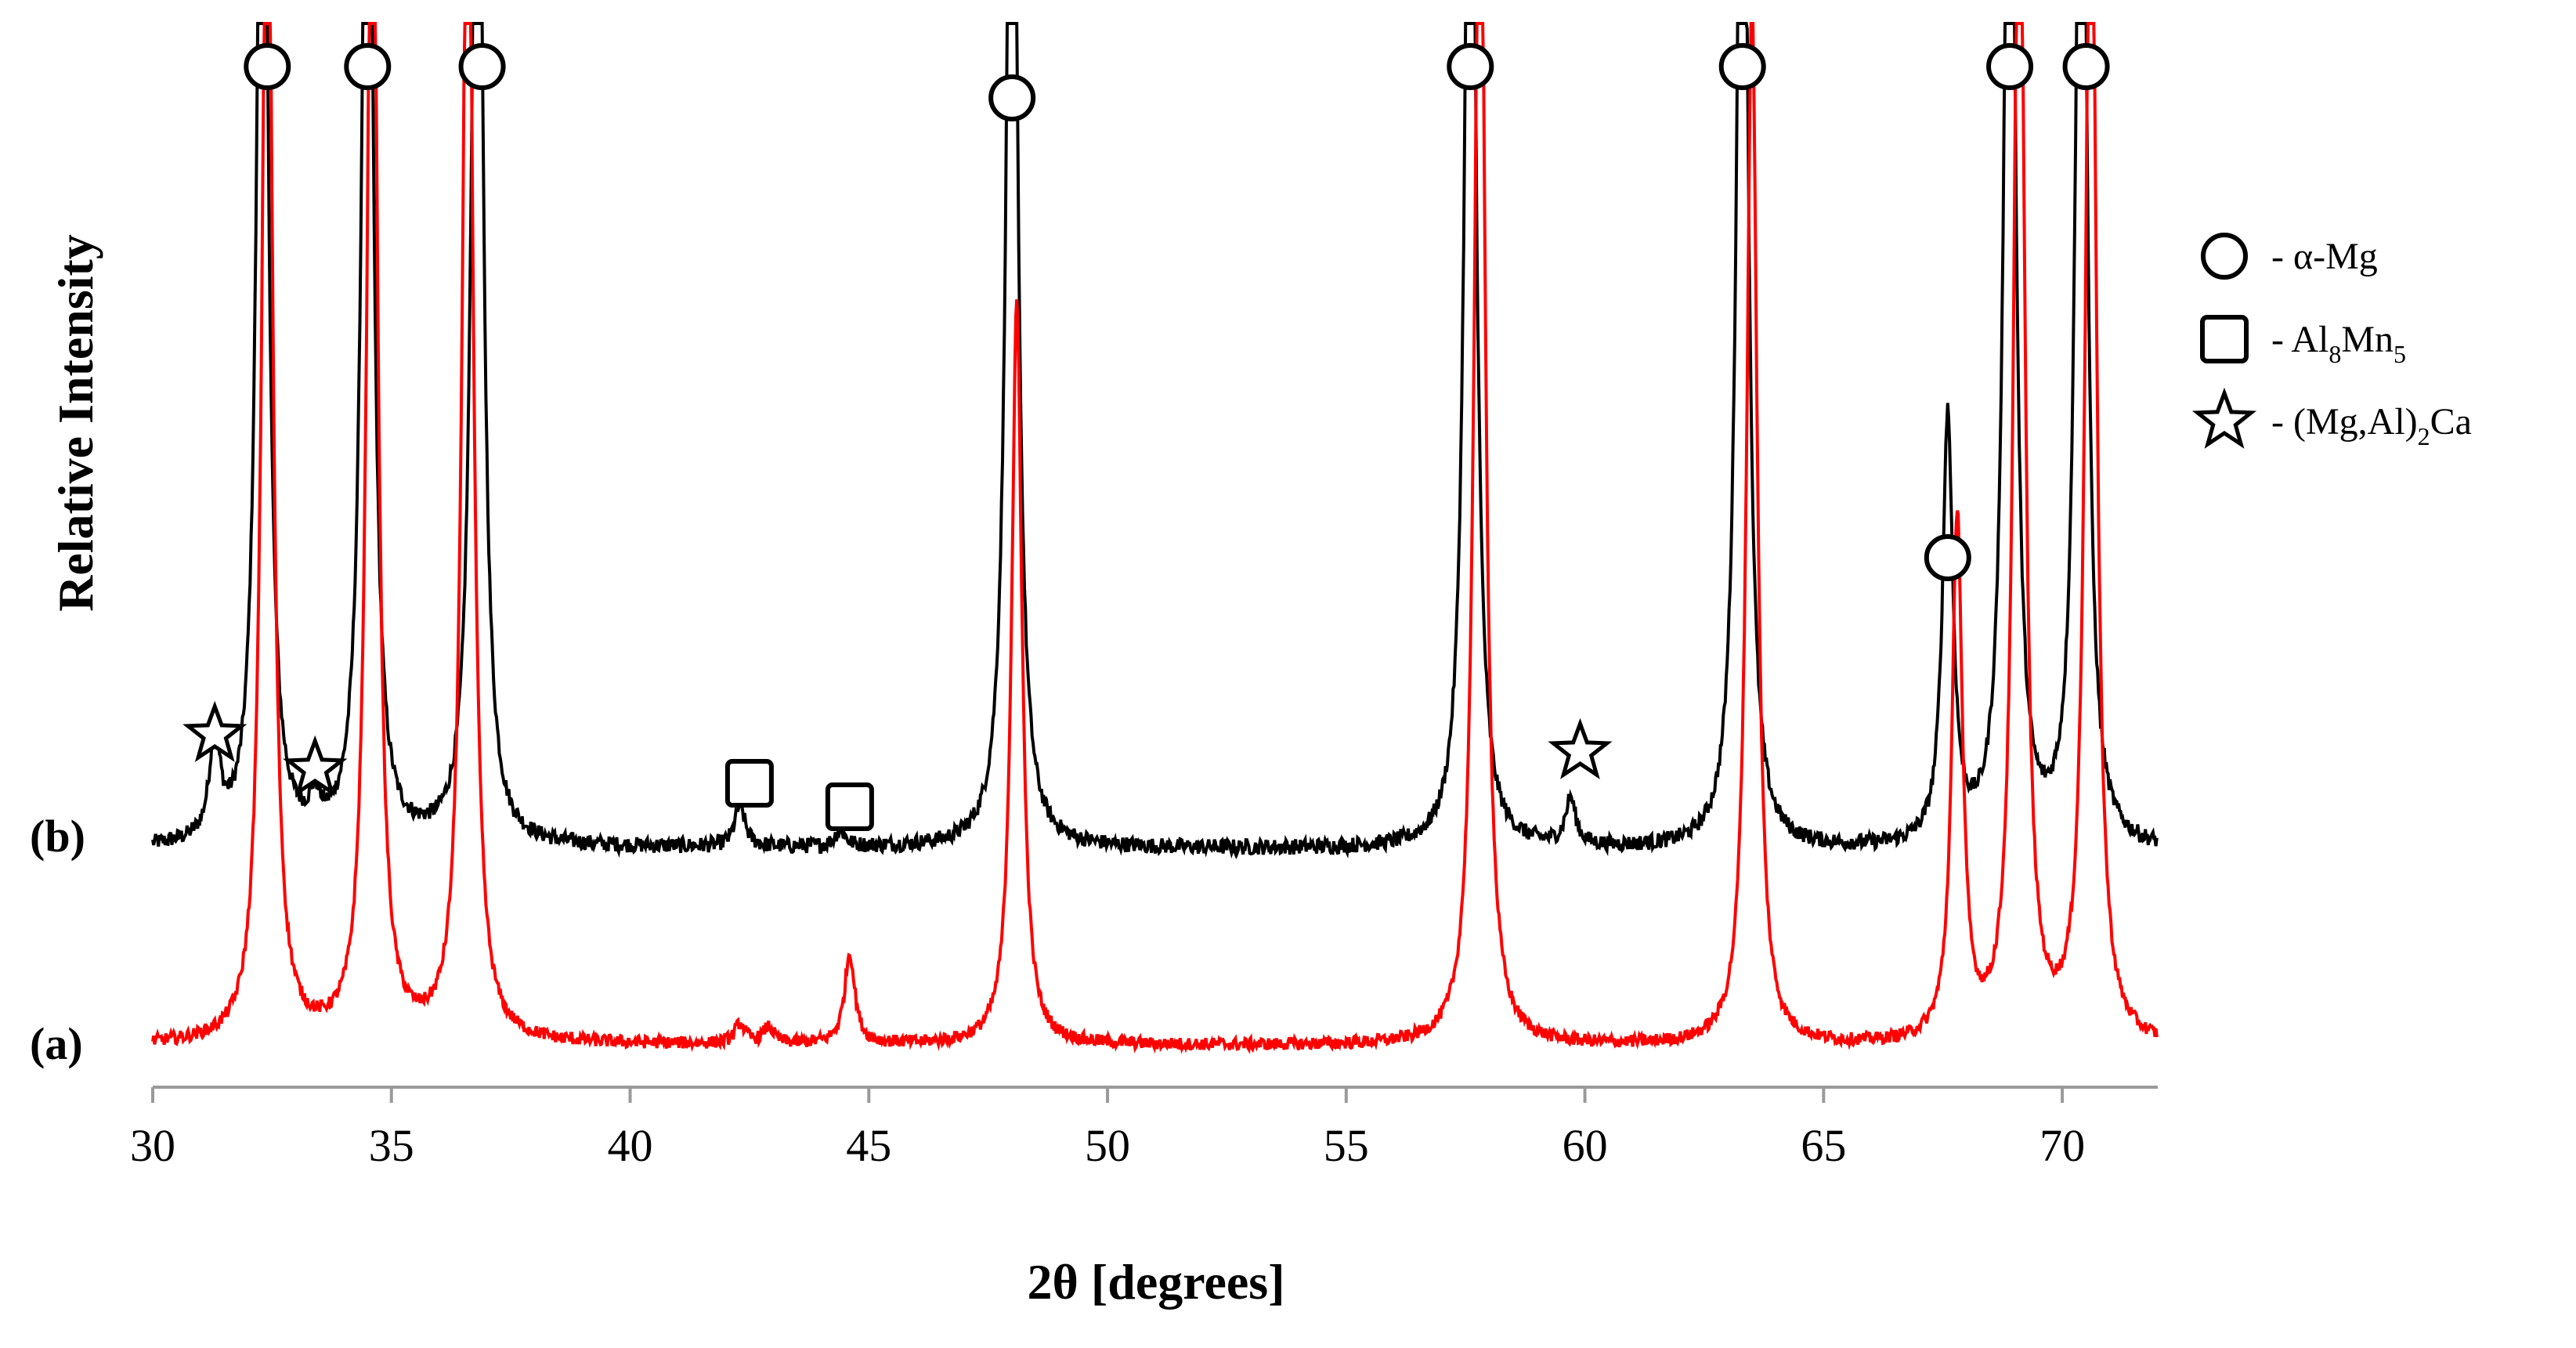 Image resolution: width=2576 pixels, height=1348 pixels. Describe the element at coordinates (57, 836) in the screenshot. I see `curve-label-b: (b)` at that location.